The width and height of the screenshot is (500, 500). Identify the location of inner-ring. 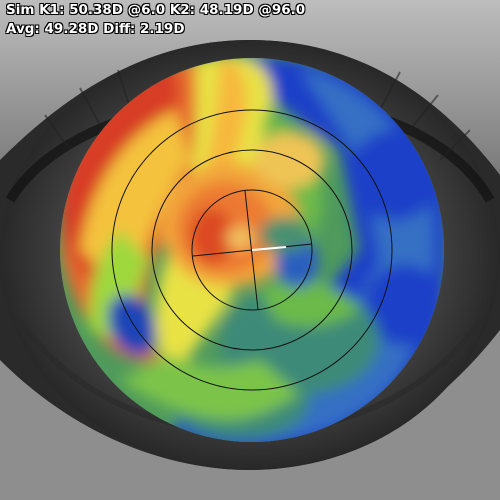
(252, 250).